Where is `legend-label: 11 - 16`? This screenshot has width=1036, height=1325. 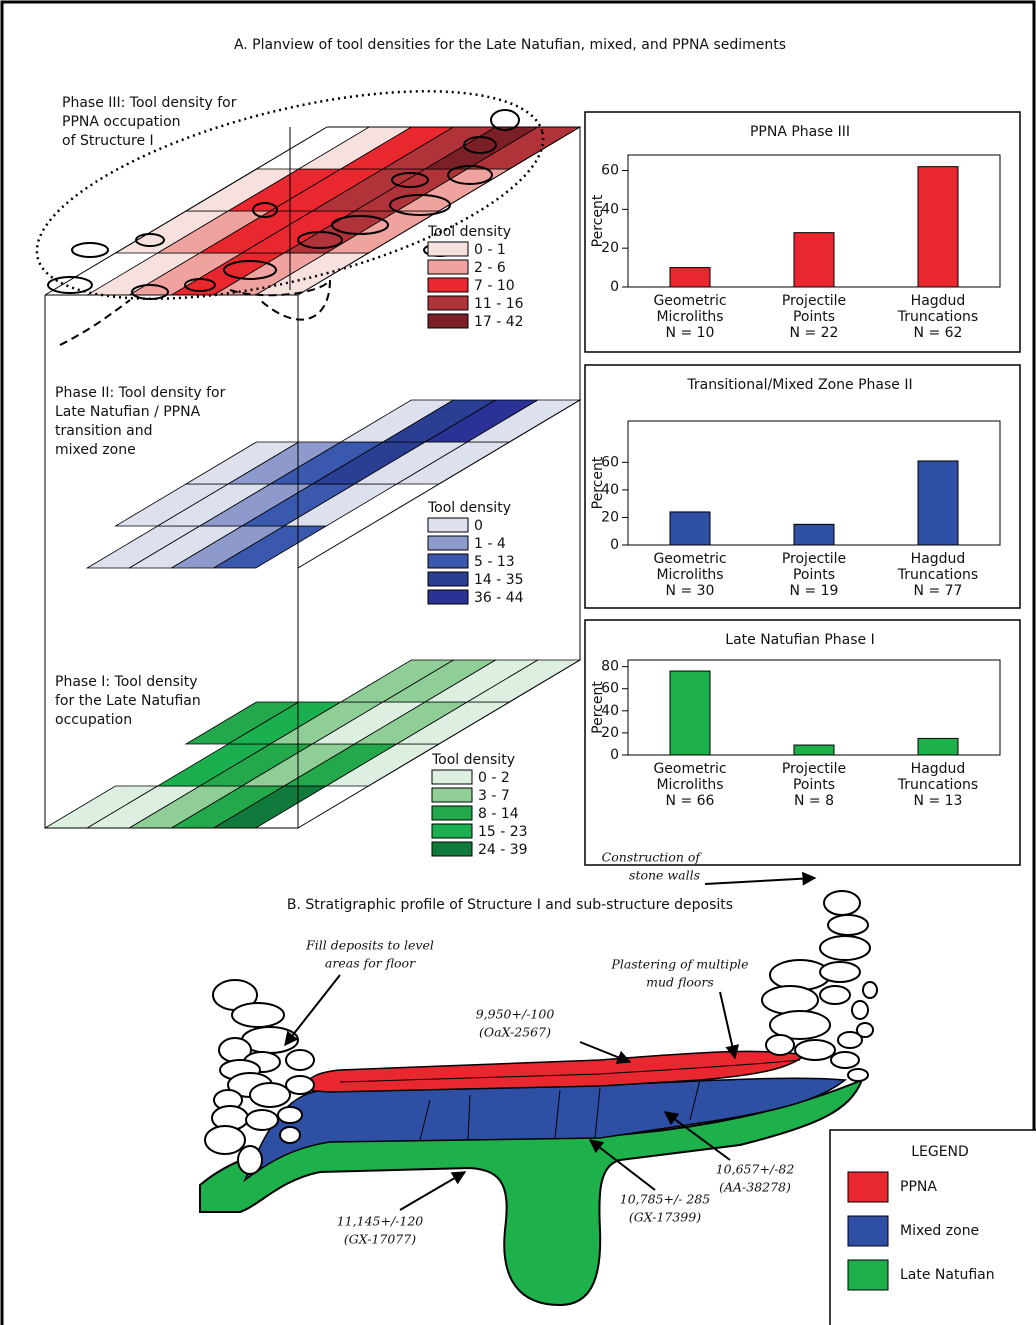 legend-label: 11 - 16 is located at coordinates (499, 304).